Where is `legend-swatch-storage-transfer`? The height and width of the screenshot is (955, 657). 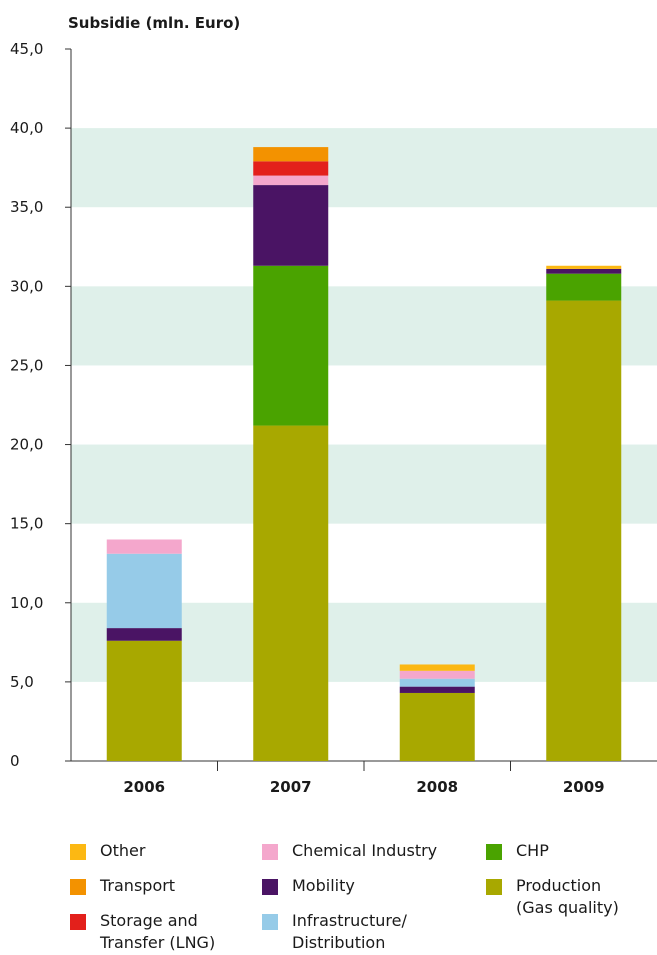
legend-swatch-storage-transfer is located at coordinates (78, 922).